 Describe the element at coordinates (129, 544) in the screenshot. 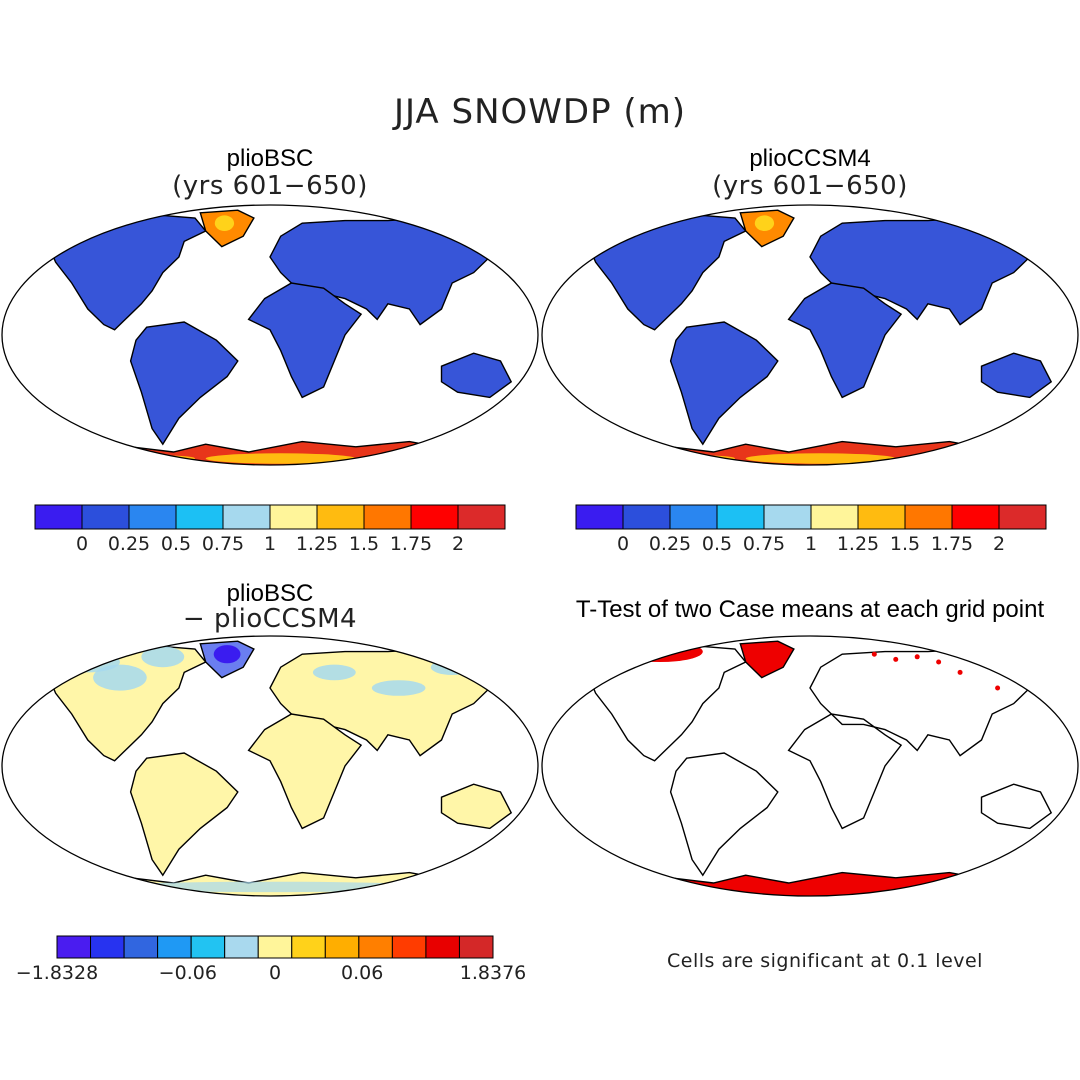

I see `colorbar-tick-label: 0.25` at that location.